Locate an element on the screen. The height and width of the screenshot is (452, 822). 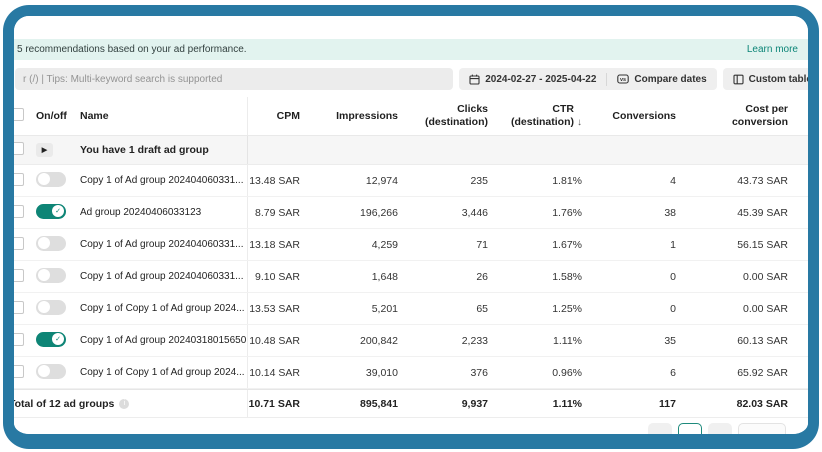
header-conversions: Conversions is located at coordinates (644, 115).